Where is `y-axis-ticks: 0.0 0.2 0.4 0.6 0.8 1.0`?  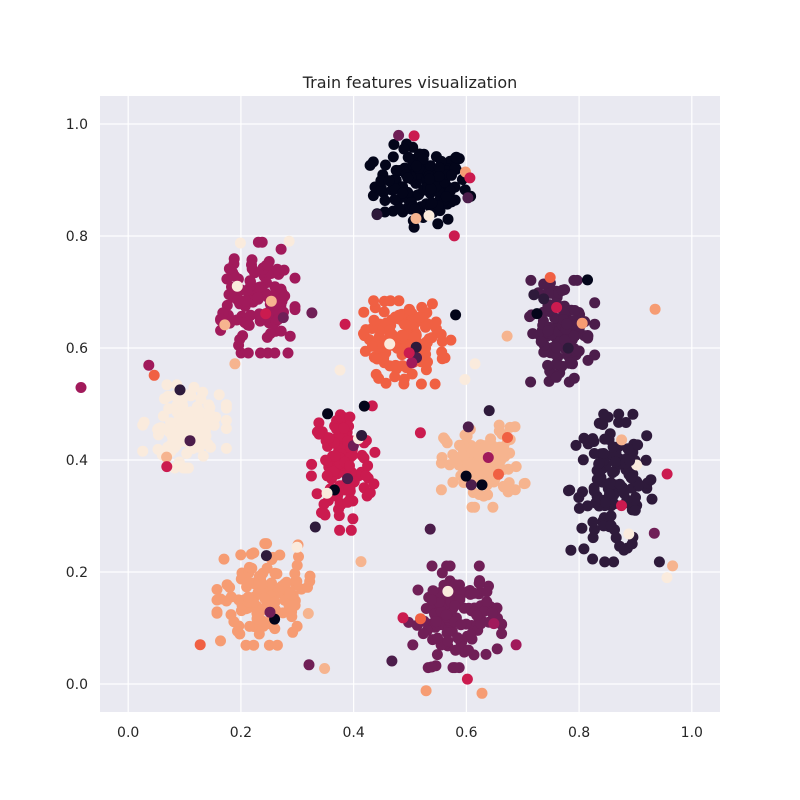 y-axis-ticks: 0.0 0.2 0.4 0.6 0.8 1.0 is located at coordinates (77, 405).